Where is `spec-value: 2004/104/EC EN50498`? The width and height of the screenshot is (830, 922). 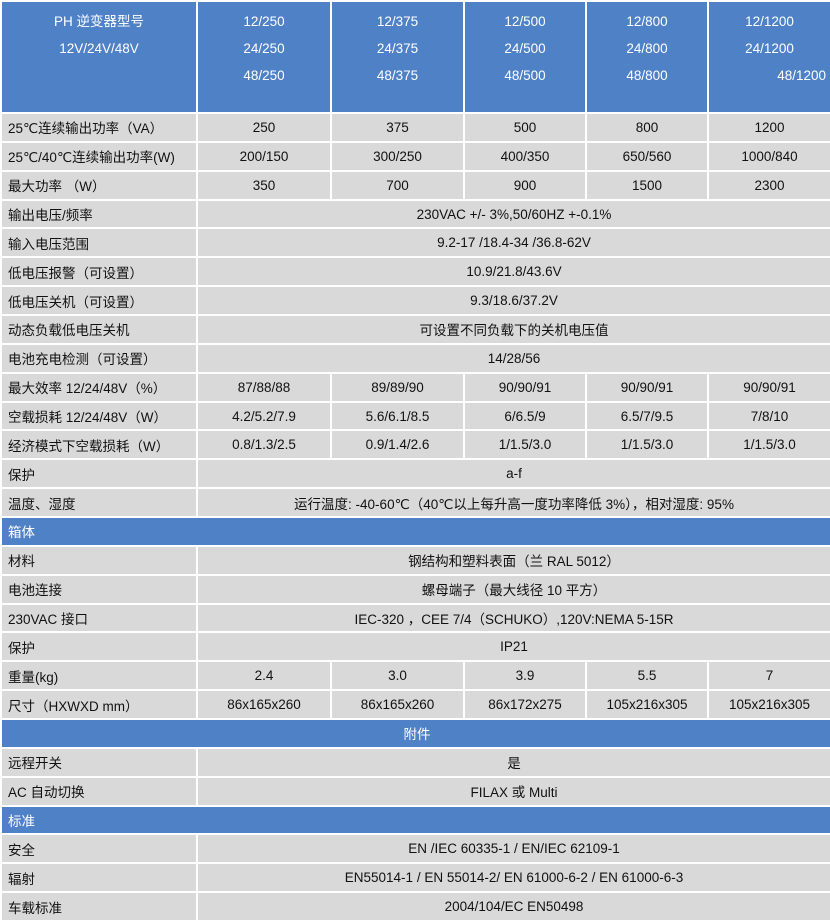
spec-value: 2004/104/EC EN50498 is located at coordinates (513, 906).